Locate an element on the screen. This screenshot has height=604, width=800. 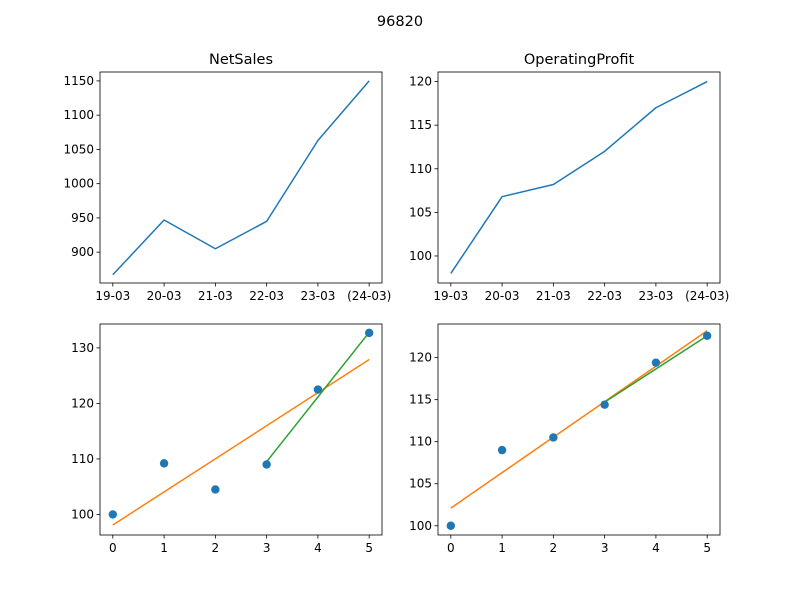
chart-operating-profit-index: 0 1 2 3 4 5 100 105 110 115 120 is located at coordinates (565, 439).